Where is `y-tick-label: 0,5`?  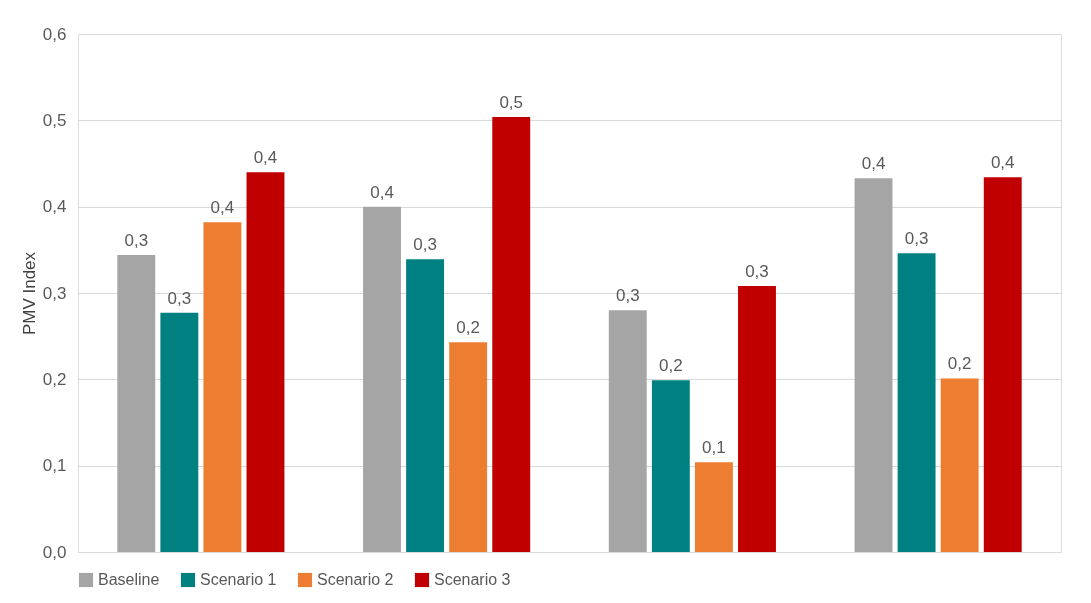 y-tick-label: 0,5 is located at coordinates (54, 120).